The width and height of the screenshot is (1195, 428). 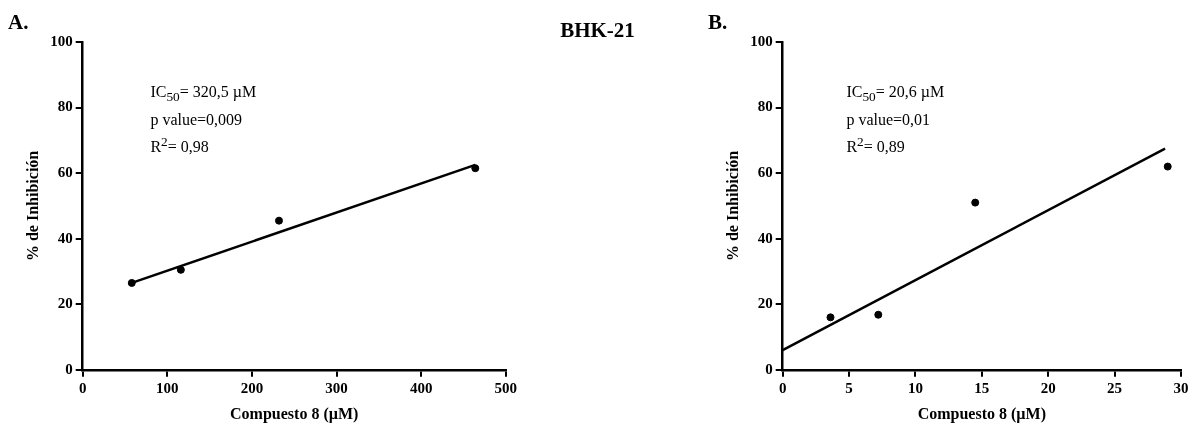 What do you see at coordinates (252, 387) in the screenshot?
I see `x-tick-label: 200` at bounding box center [252, 387].